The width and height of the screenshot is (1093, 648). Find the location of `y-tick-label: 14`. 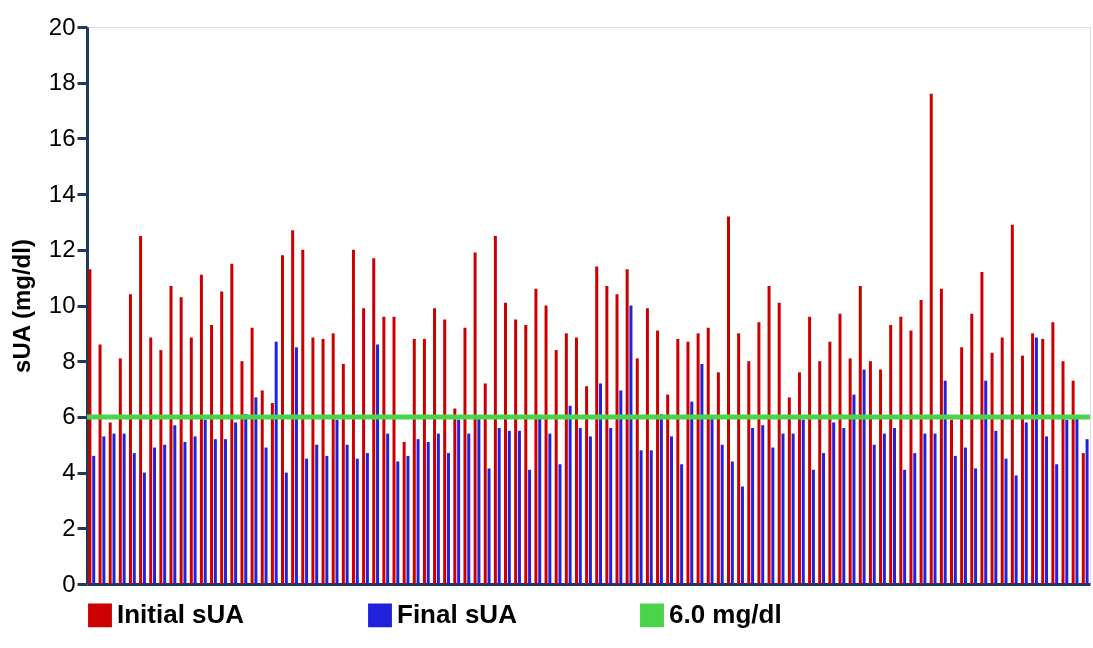

y-tick-label: 14 is located at coordinates (62, 193).